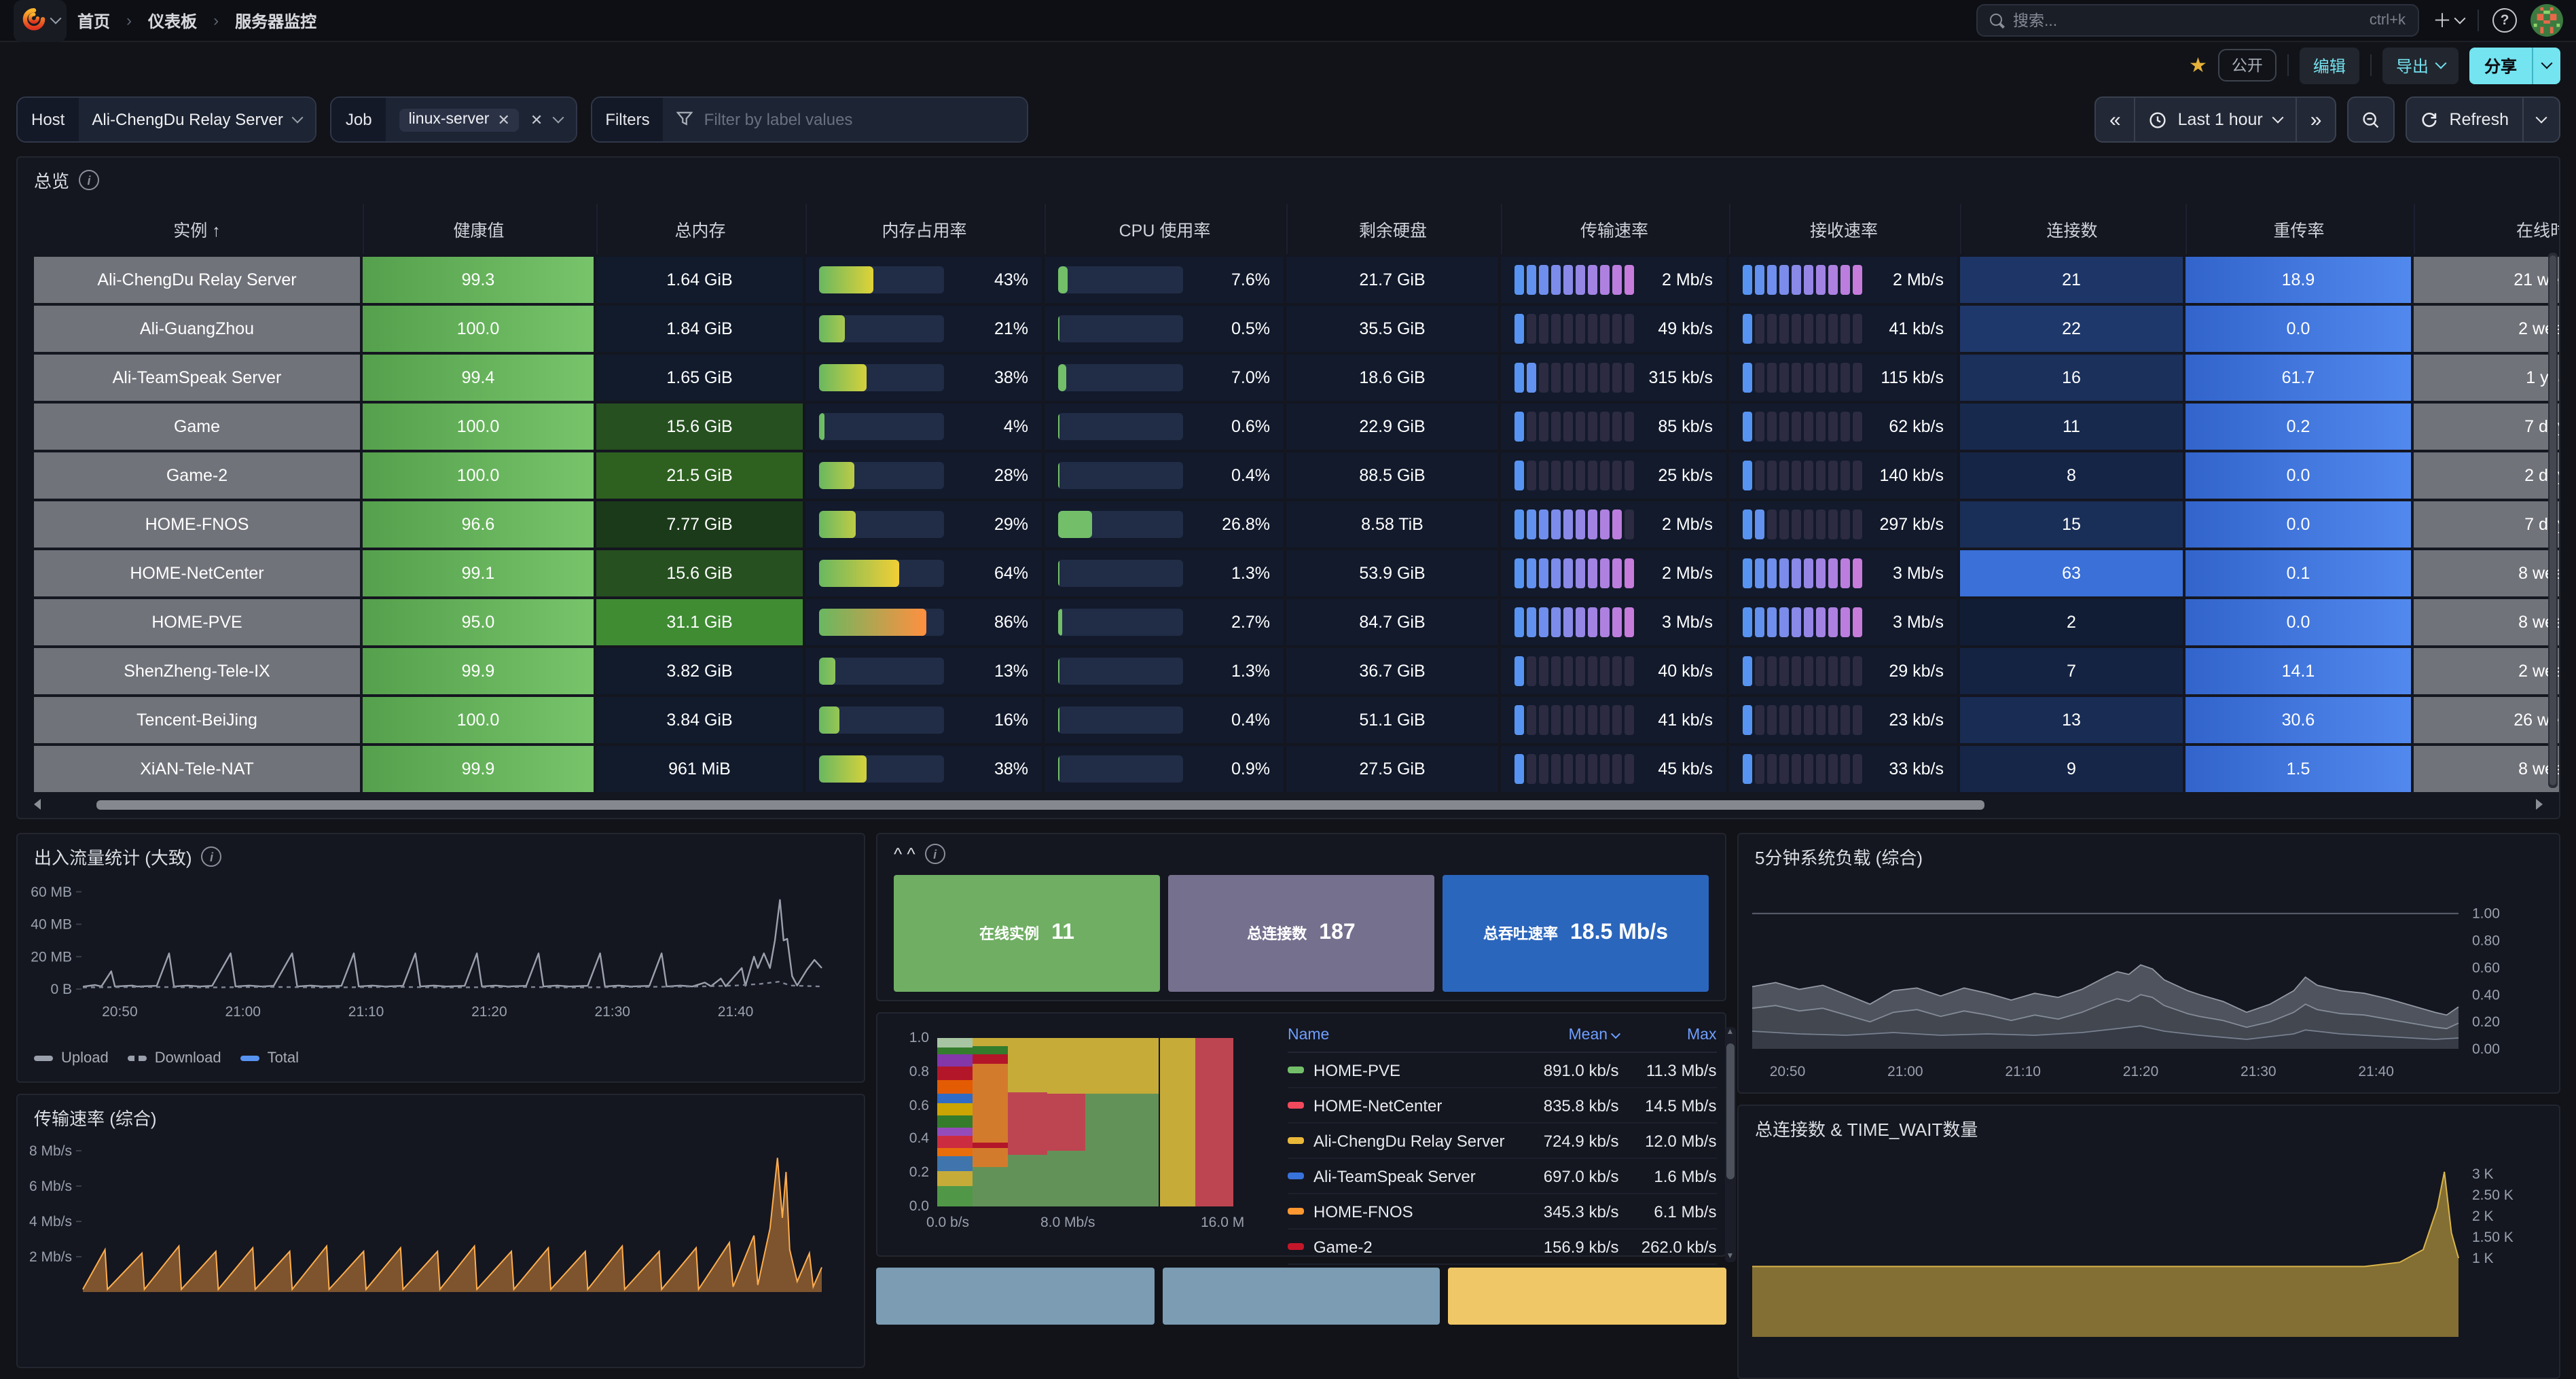  Describe the element at coordinates (1288, 65) in the screenshot. I see `dashboard-toolbar: ★ 公开 编辑 导出 分享` at that location.